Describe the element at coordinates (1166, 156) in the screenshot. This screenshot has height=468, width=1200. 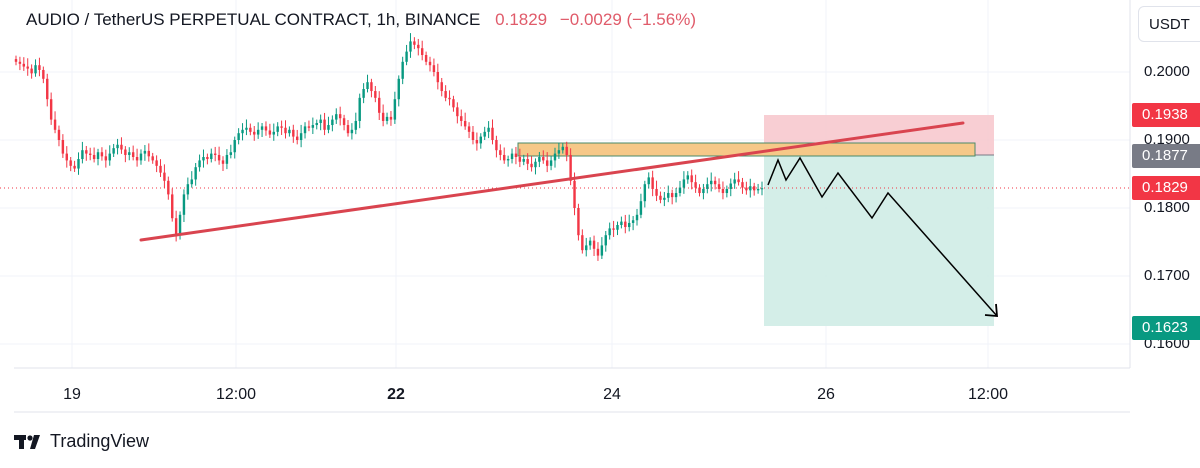
I see `entry-price-badge: 0.1877` at that location.